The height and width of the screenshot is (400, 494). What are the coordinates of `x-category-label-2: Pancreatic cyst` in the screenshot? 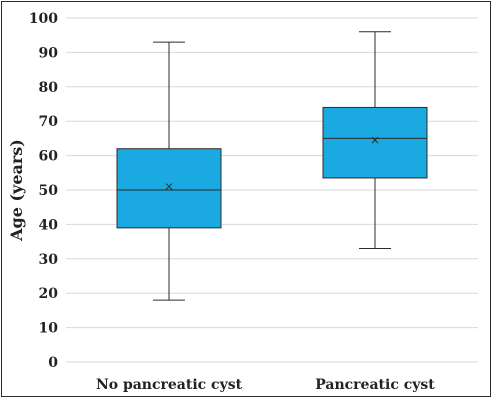 It's located at (375, 385).